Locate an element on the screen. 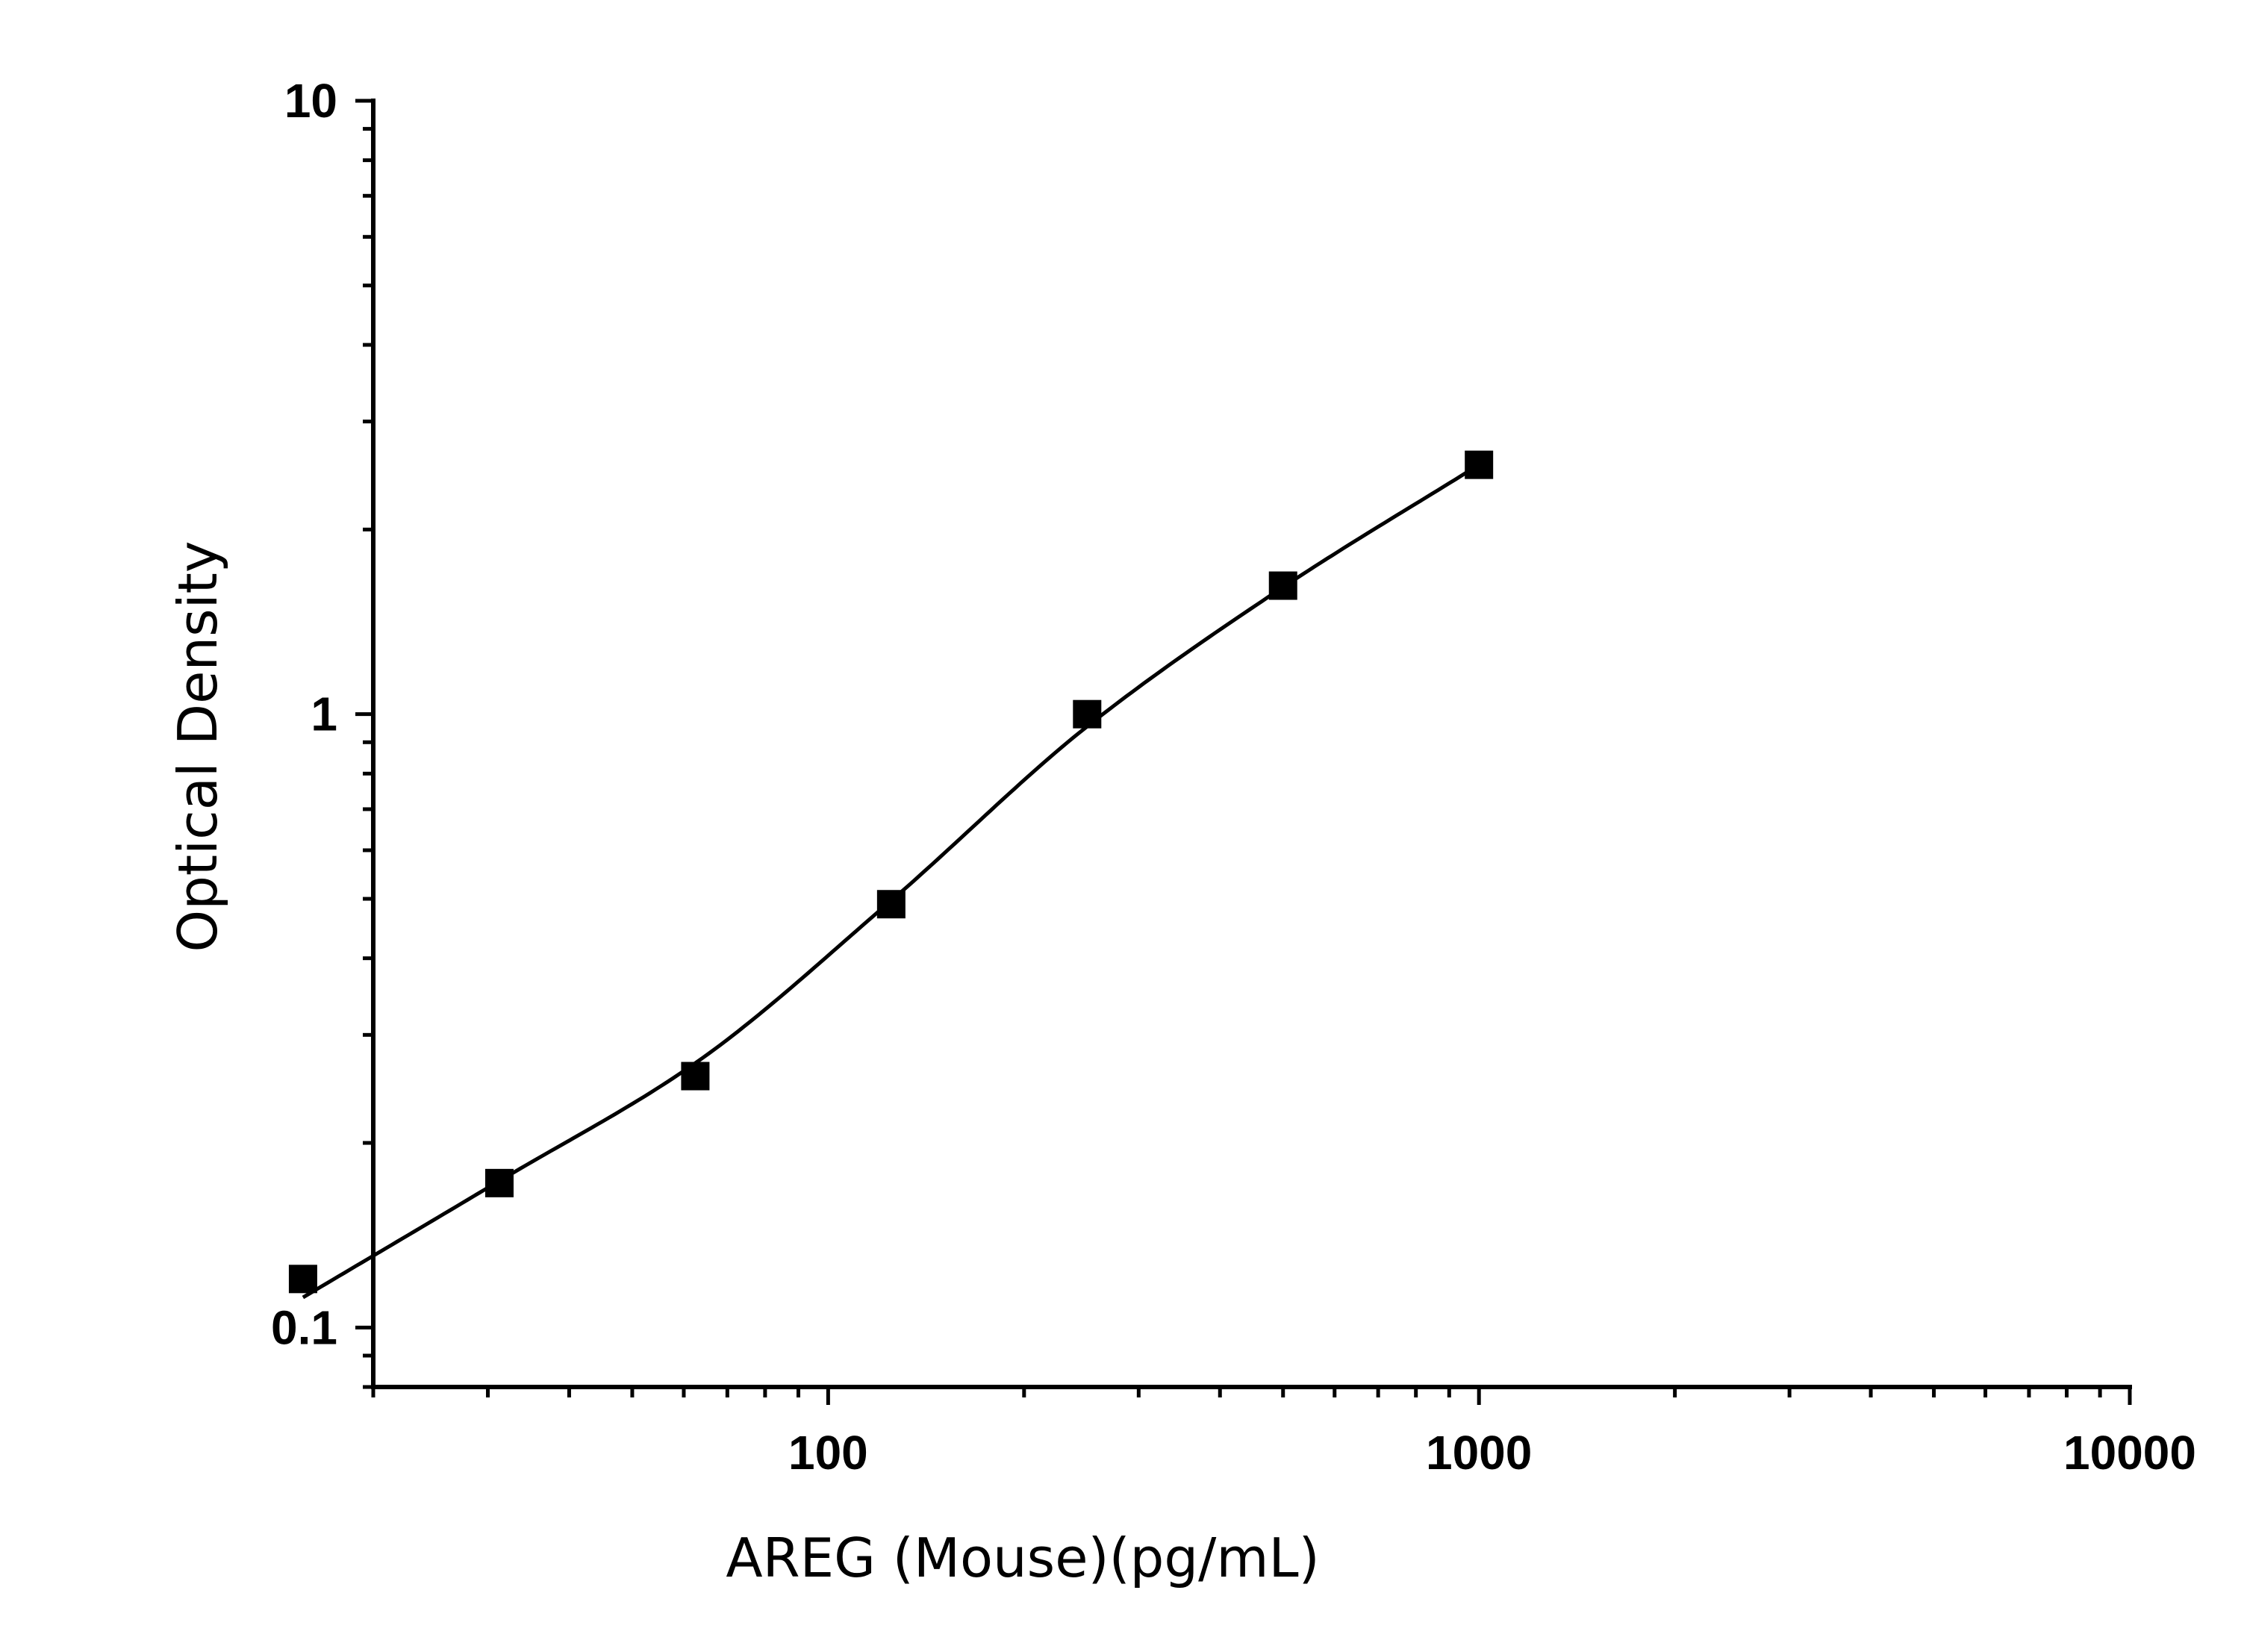 The image size is (2244, 1652). y-ticks: 0.1 1 10 is located at coordinates (322, 732).